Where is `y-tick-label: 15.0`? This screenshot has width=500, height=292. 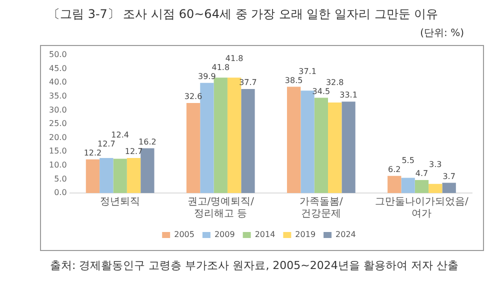
y-tick-label: 15.0 is located at coordinates (58, 151).